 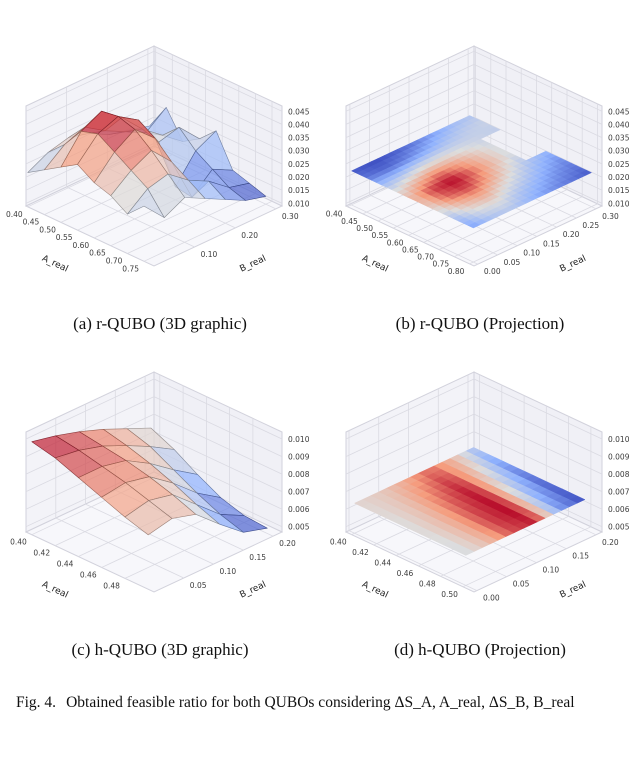 What do you see at coordinates (160, 323) in the screenshot?
I see `subfigure-caption-a: (a) r-QUBO (3D graphic)` at bounding box center [160, 323].